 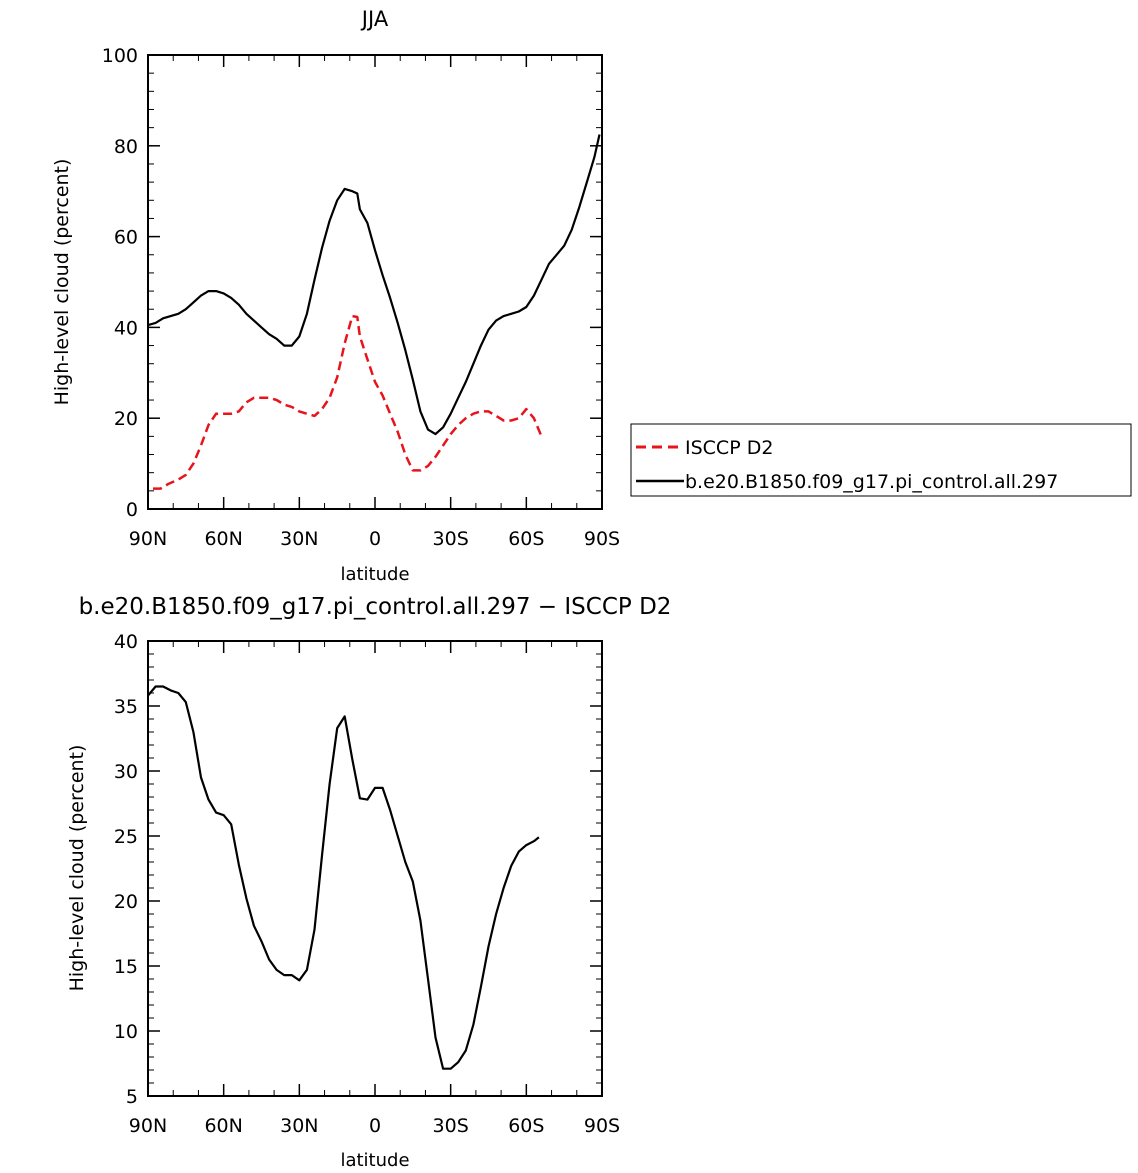 What do you see at coordinates (126, 902) in the screenshot?
I see `bottom-y-tick-label: 20` at bounding box center [126, 902].